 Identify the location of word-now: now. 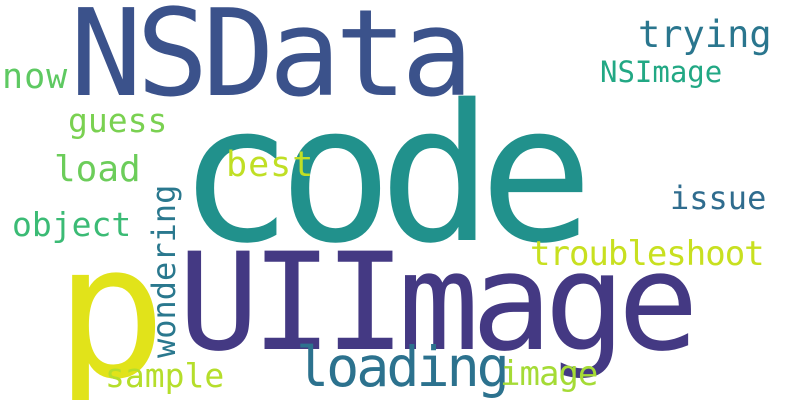
(35, 77).